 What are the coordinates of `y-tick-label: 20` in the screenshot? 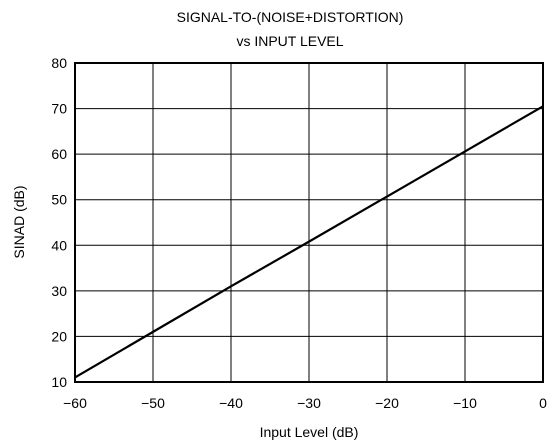 It's located at (59, 336).